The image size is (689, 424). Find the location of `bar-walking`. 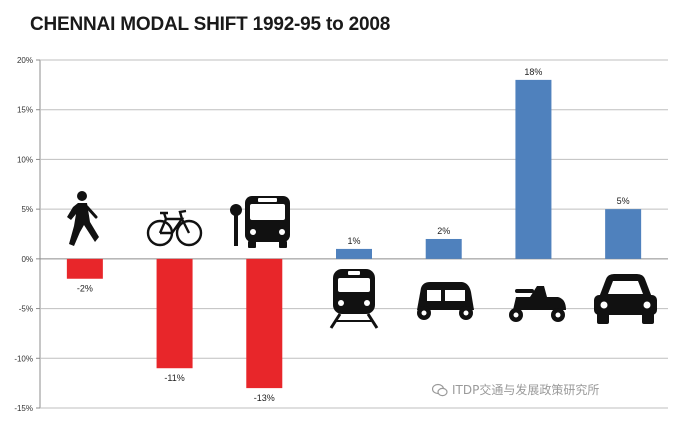

bar-walking is located at coordinates (84, 268).